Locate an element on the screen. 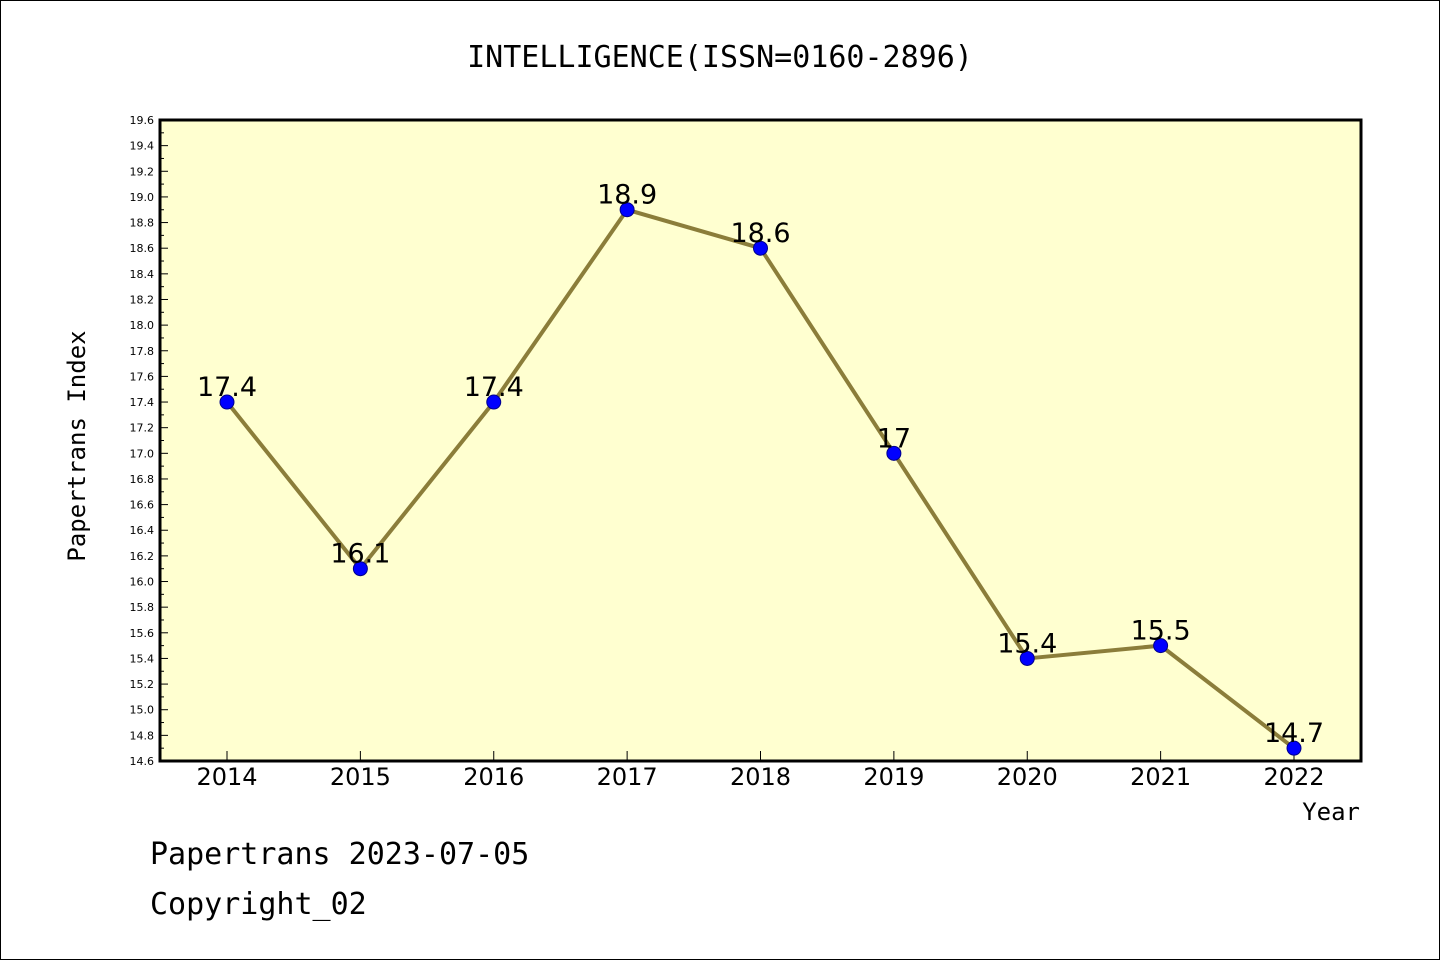  y-tick-label: 18.4 is located at coordinates (142, 274).